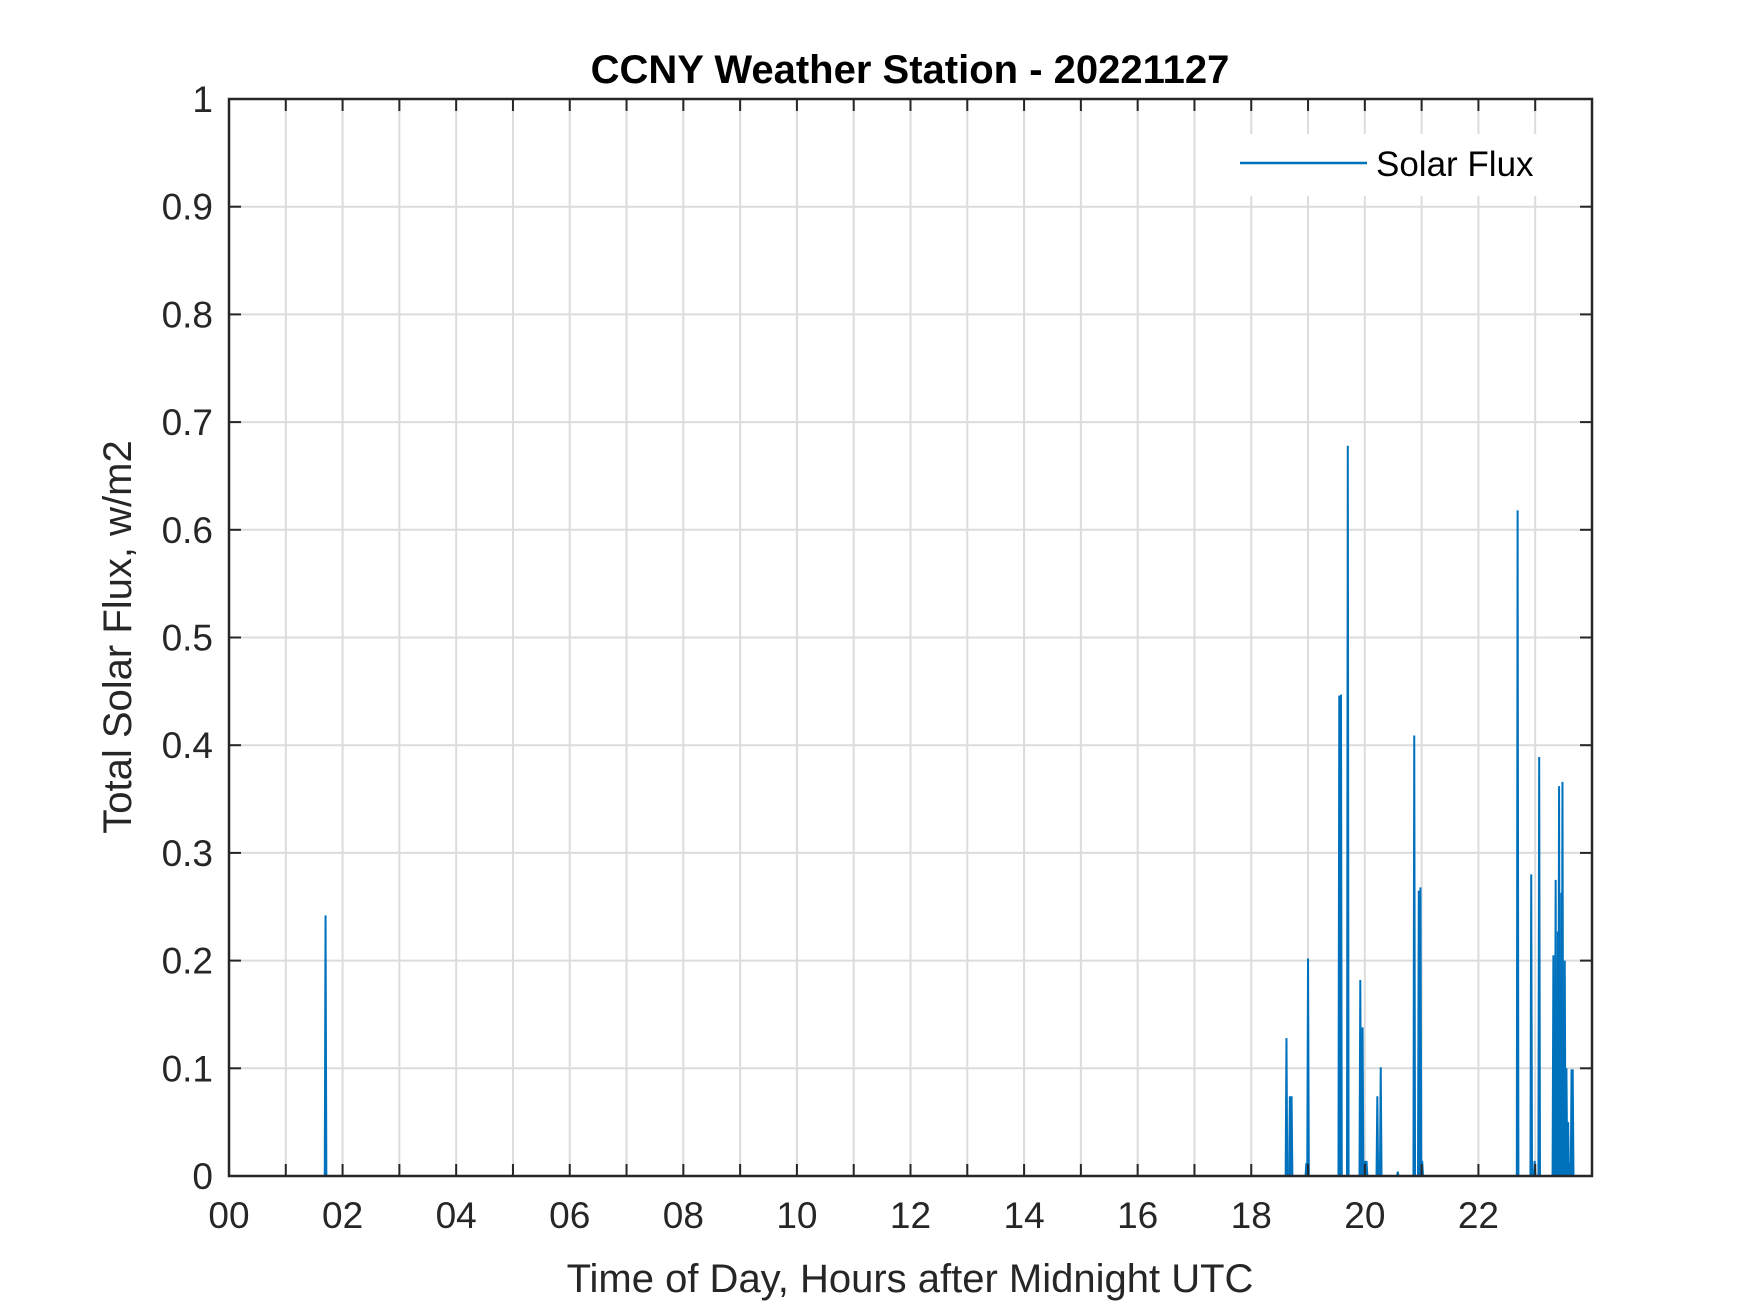 The image size is (1750, 1313). What do you see at coordinates (910, 70) in the screenshot?
I see `chart-title: CCNY Weather Station - 20221127` at bounding box center [910, 70].